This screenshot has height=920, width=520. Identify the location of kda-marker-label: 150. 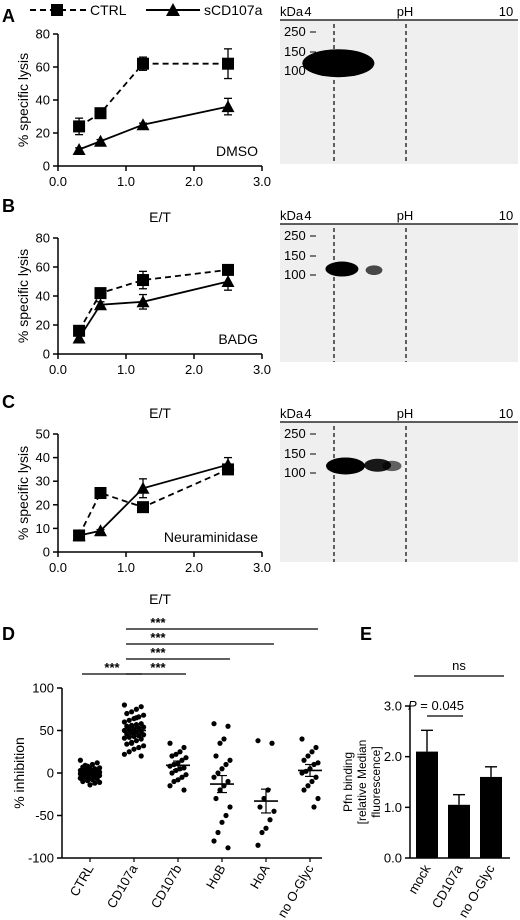
(295, 51).